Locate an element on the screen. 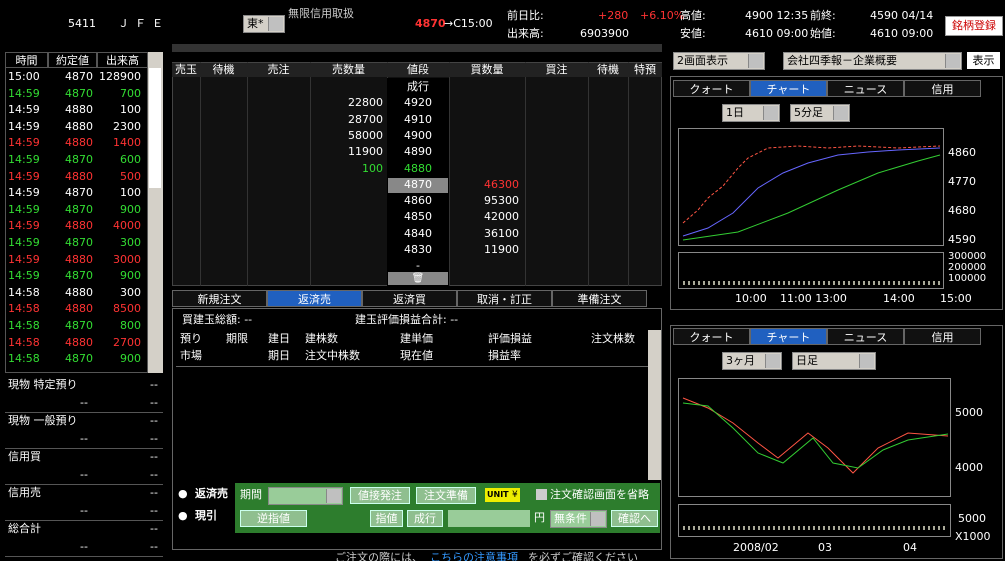 This screenshot has height=561, width=1005. x-label: 04 is located at coordinates (910, 547).